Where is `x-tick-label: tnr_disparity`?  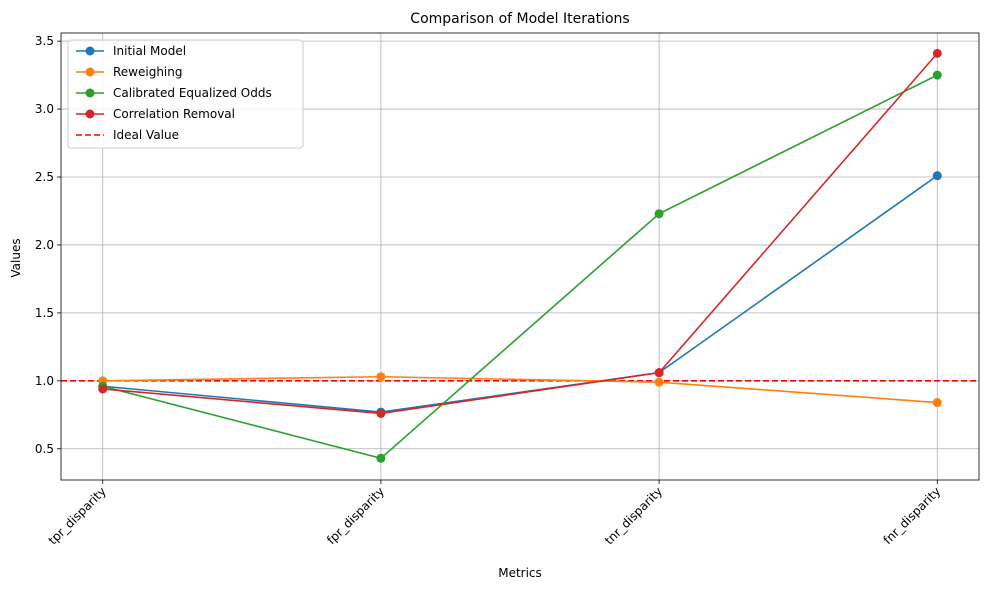
x-tick-label: tnr_disparity is located at coordinates (633, 515).